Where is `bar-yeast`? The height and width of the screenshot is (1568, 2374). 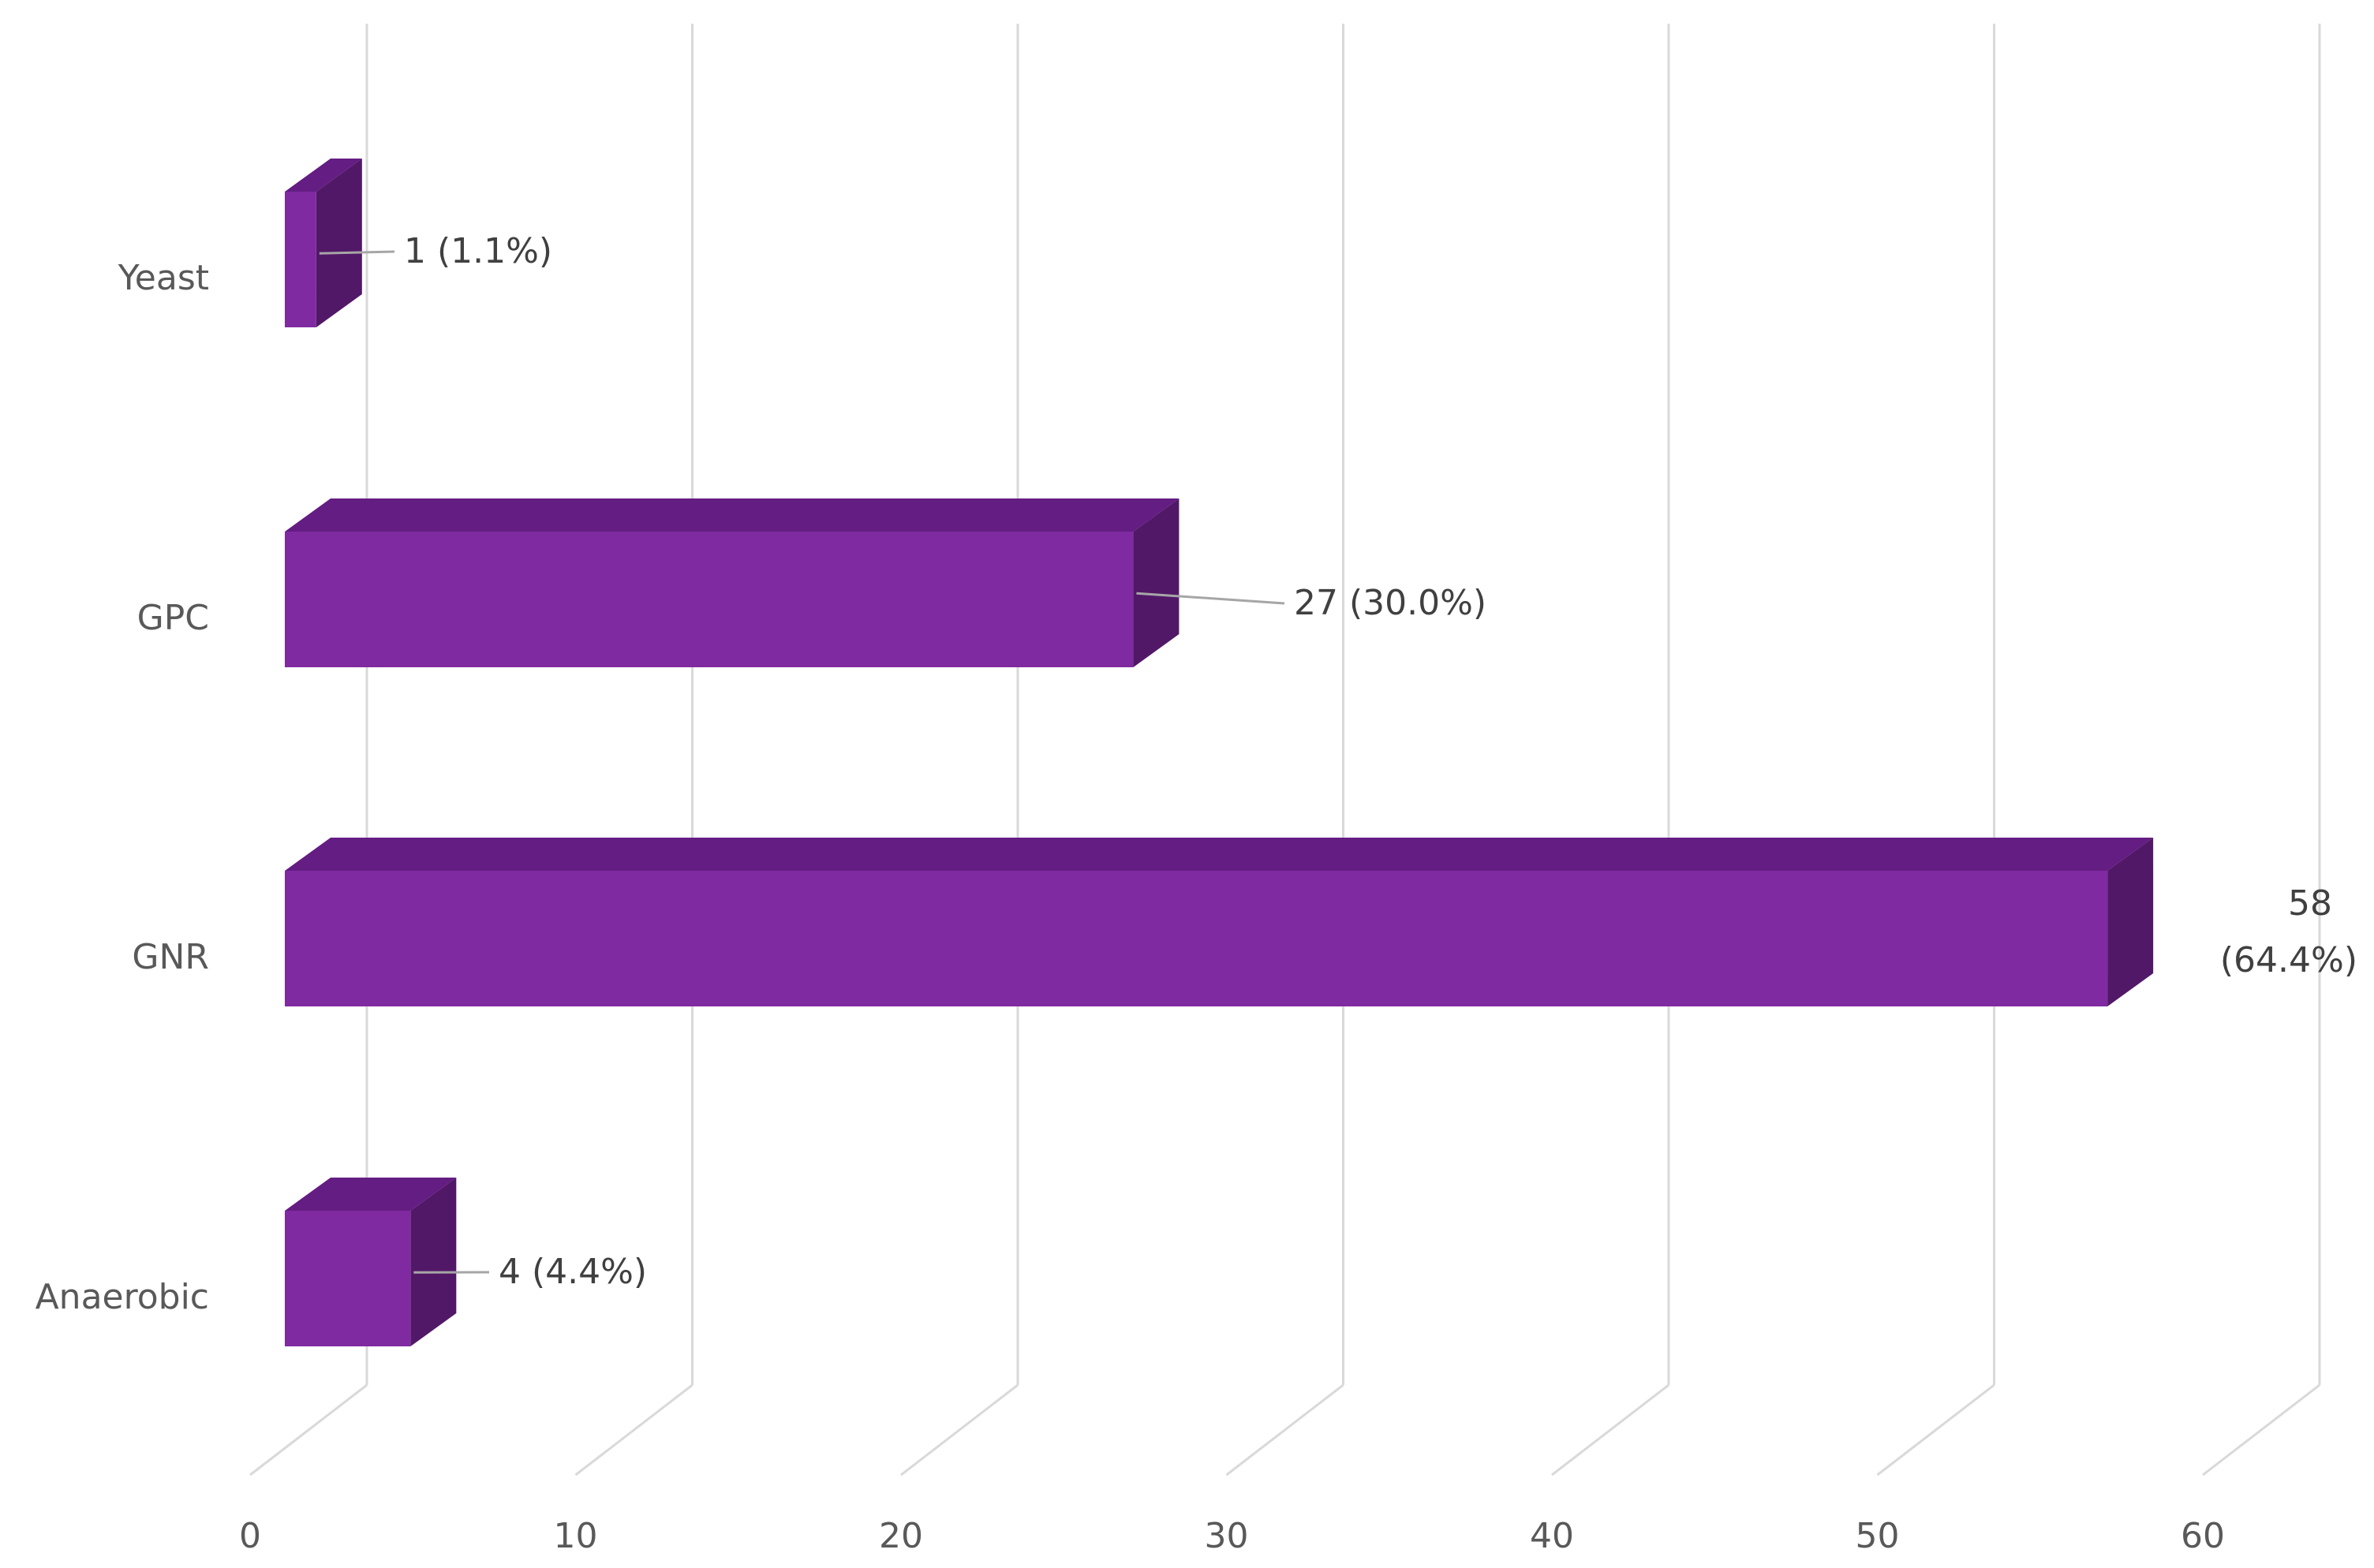
bar-yeast is located at coordinates (323, 243).